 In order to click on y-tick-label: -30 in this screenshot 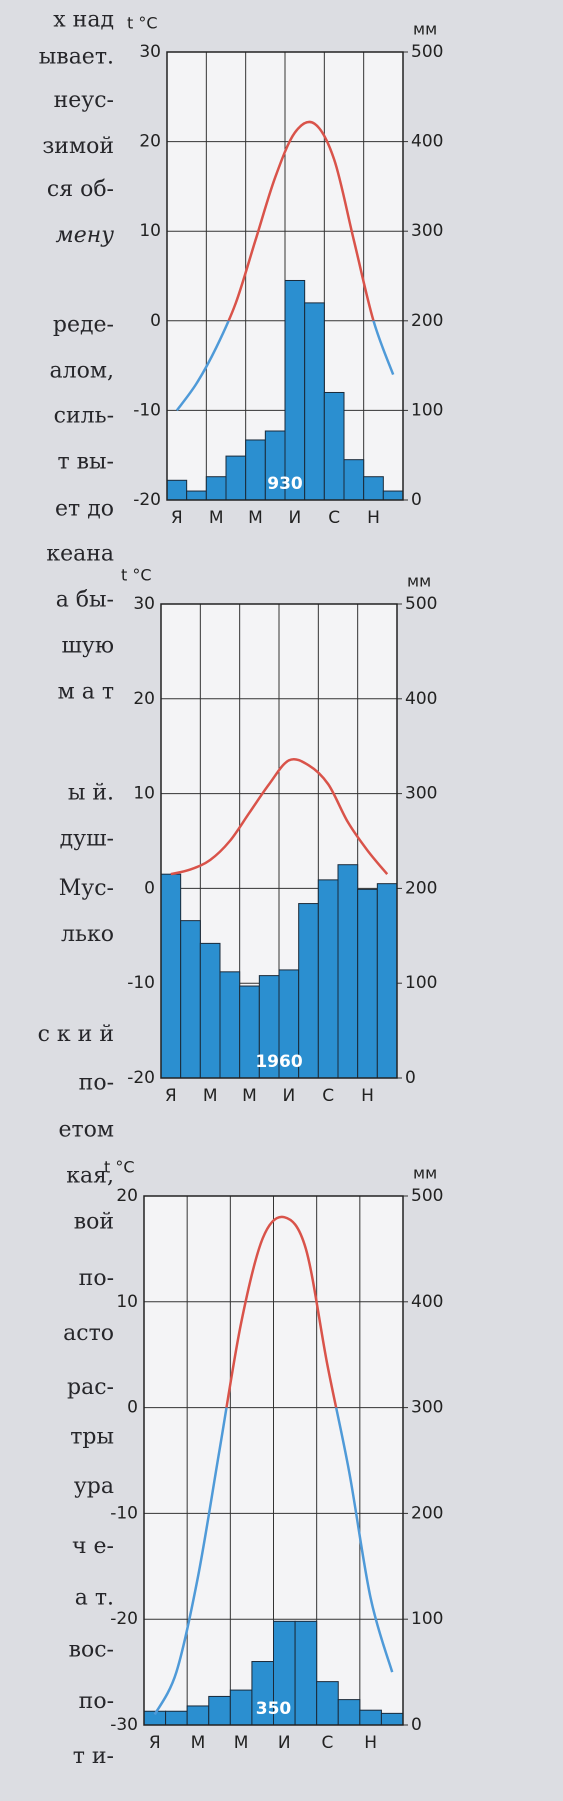, I will do `click(124, 1725)`.